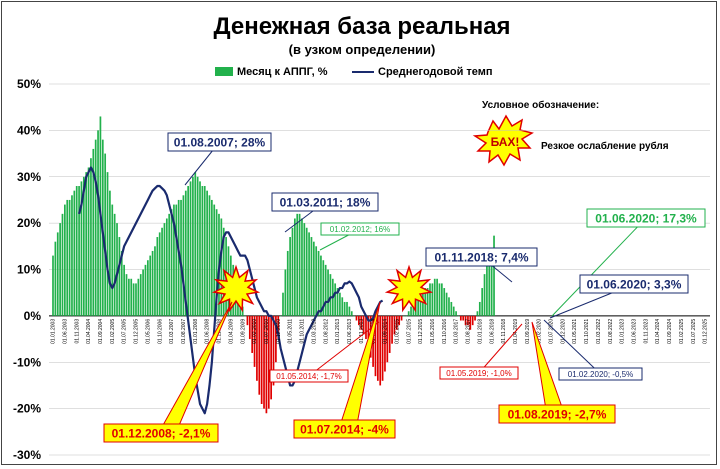 Image resolution: width=720 pixels, height=469 pixels. What do you see at coordinates (160, 331) in the screenshot?
I see `x-tick-label: 01.10.2006` at bounding box center [160, 331].